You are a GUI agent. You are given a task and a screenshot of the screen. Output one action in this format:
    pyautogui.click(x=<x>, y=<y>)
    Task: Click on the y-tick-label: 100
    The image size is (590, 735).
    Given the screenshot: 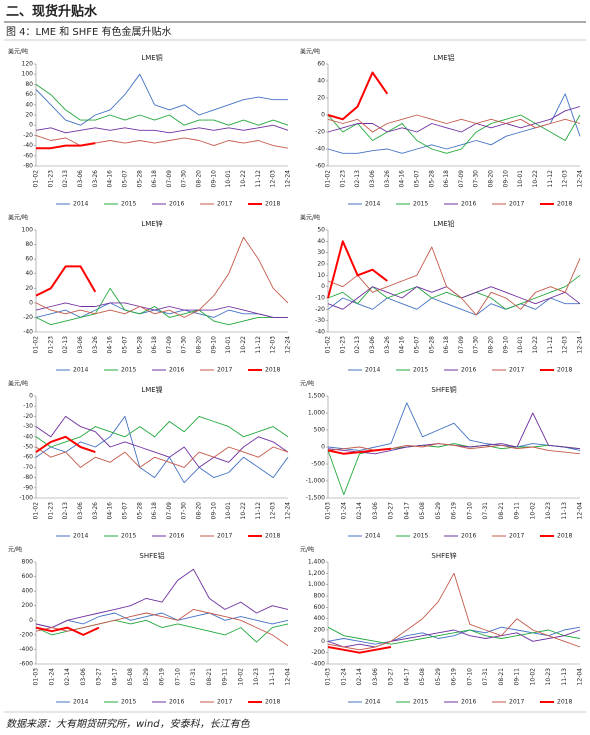 What is the action you would take?
    pyautogui.click(x=28, y=230)
    